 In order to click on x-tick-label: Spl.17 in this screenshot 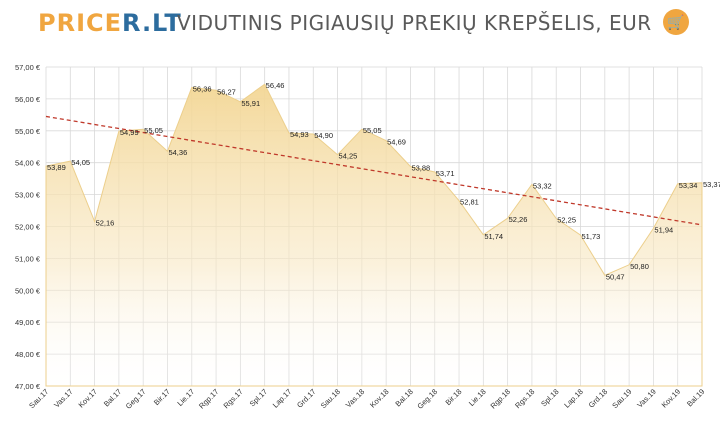, I will do `click(258, 397)`.